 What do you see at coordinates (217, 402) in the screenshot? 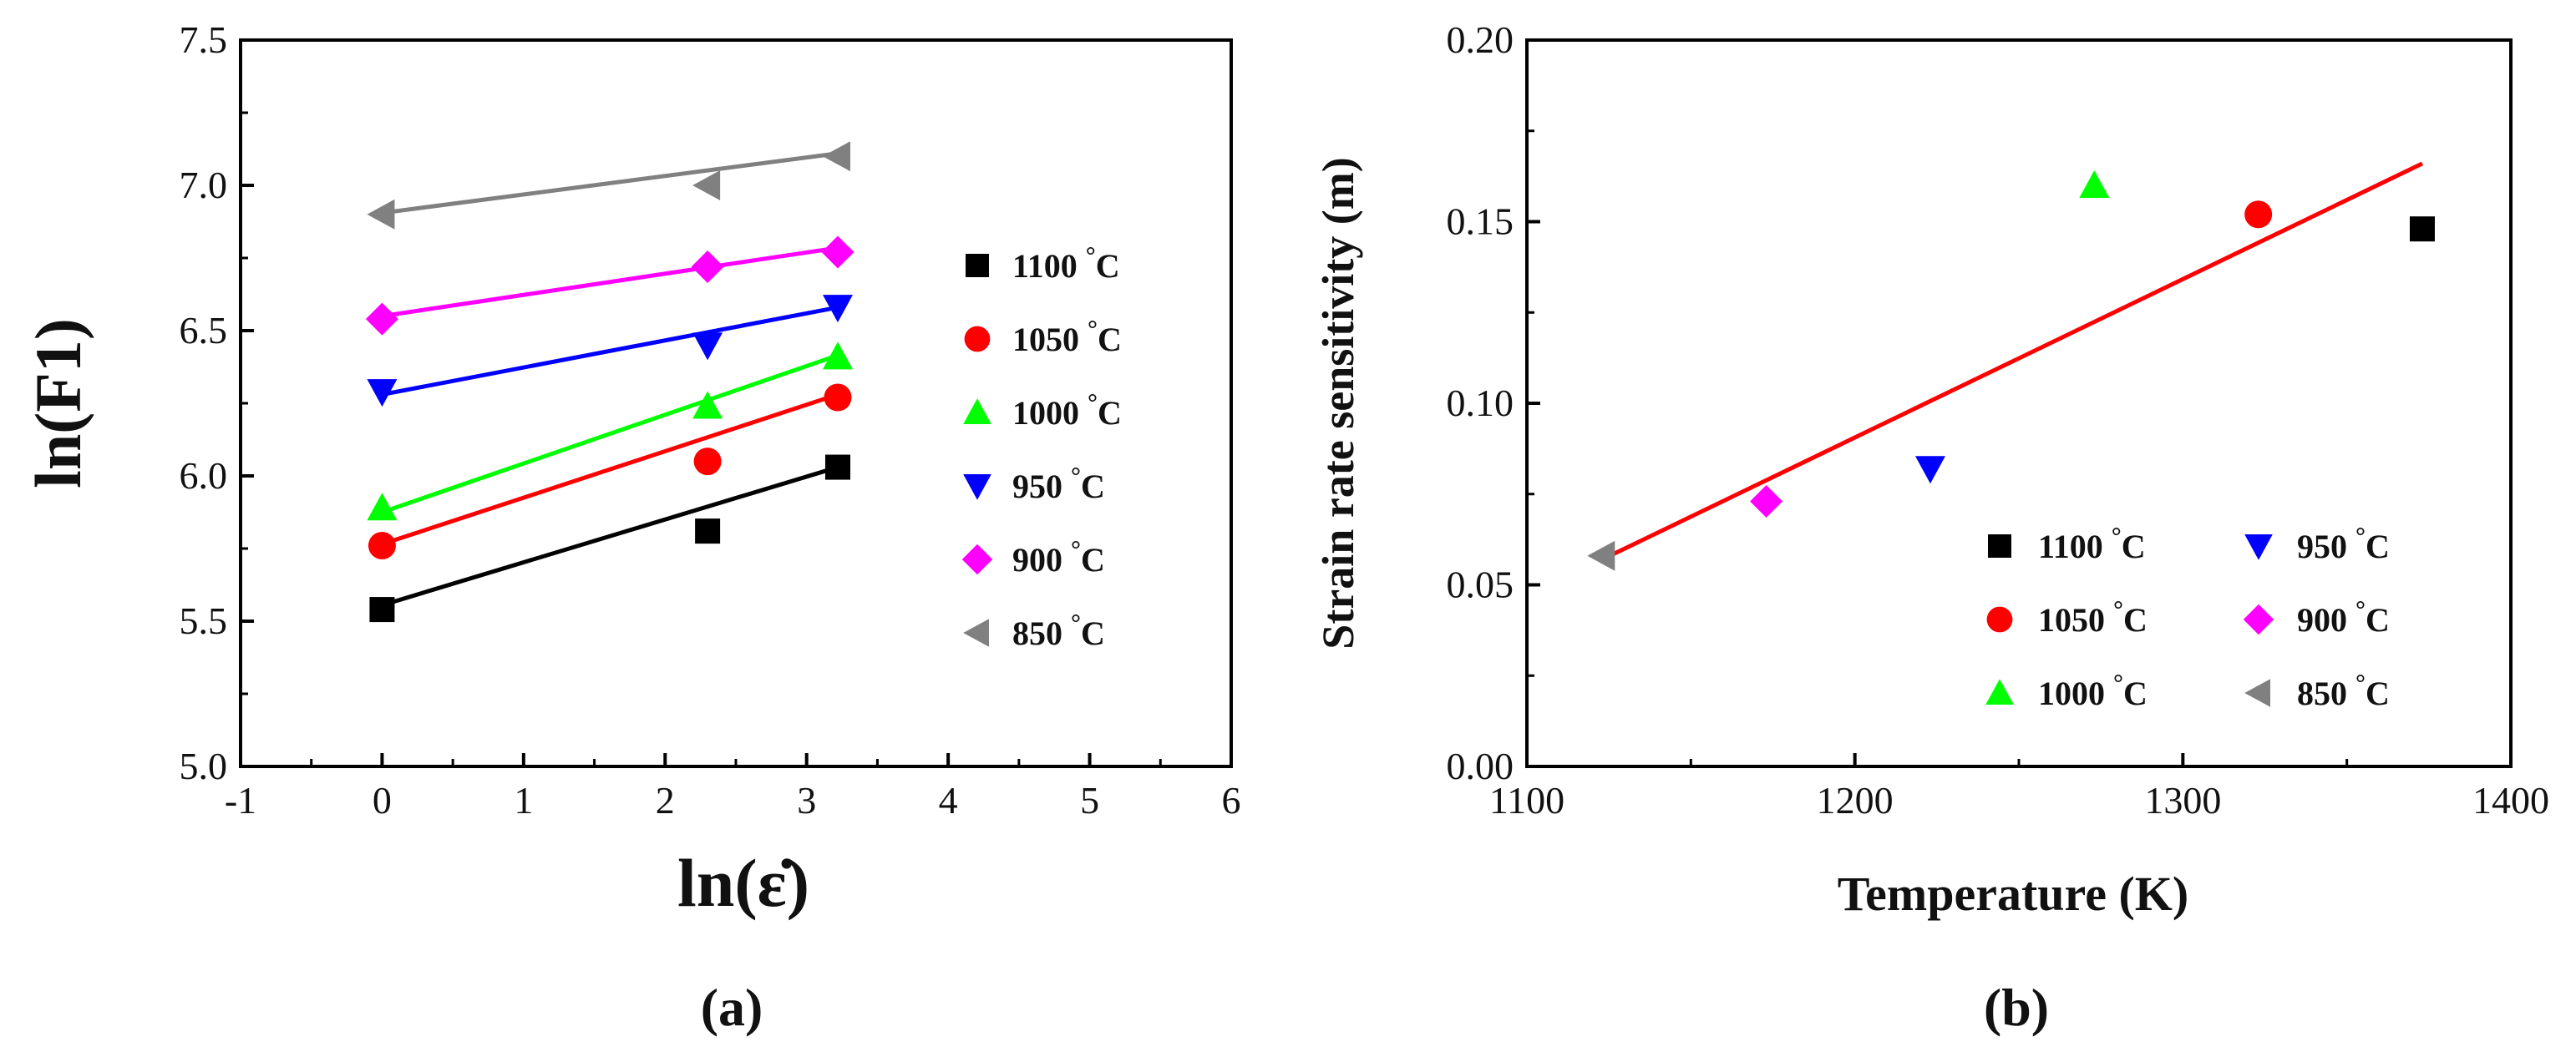
I see `chart-a-y-ticks: 5.0 5.5 6.0 6.5 7.0 7.5` at bounding box center [217, 402].